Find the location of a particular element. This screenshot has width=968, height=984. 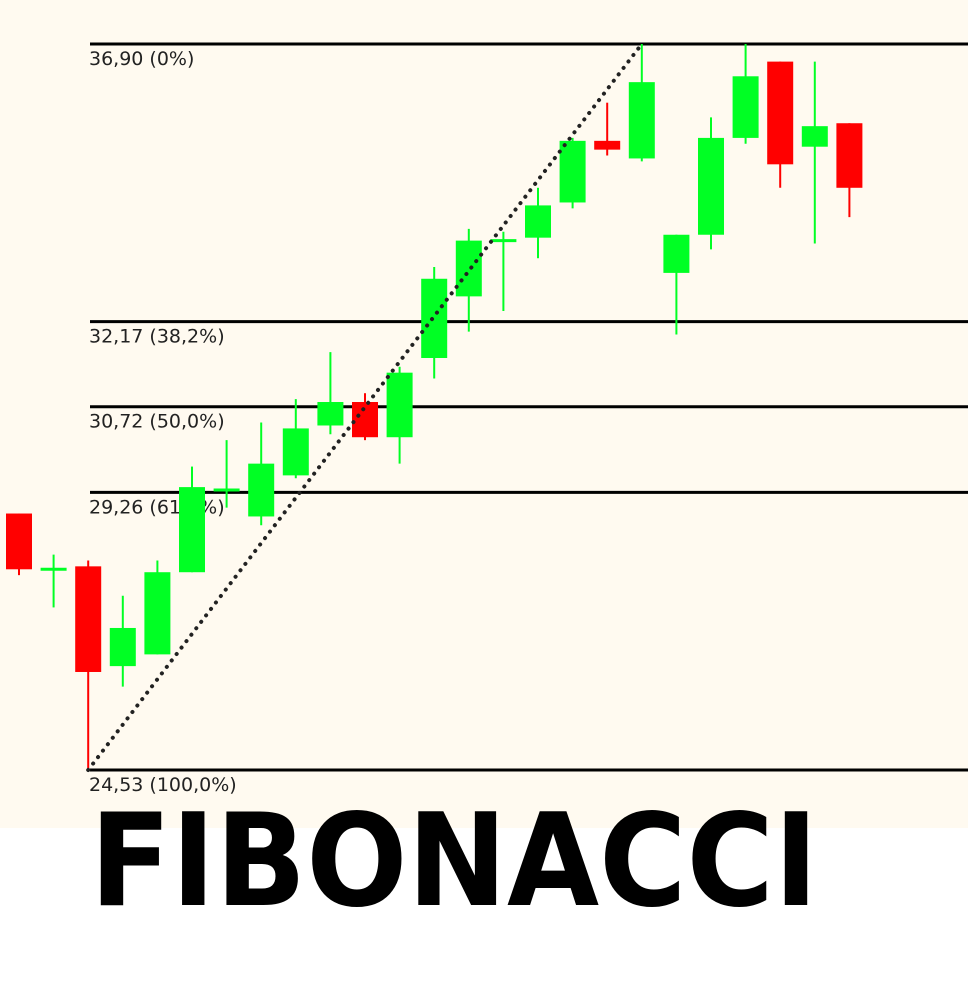

fib-level-label: 30,72 (50,0%) is located at coordinates (157, 422).